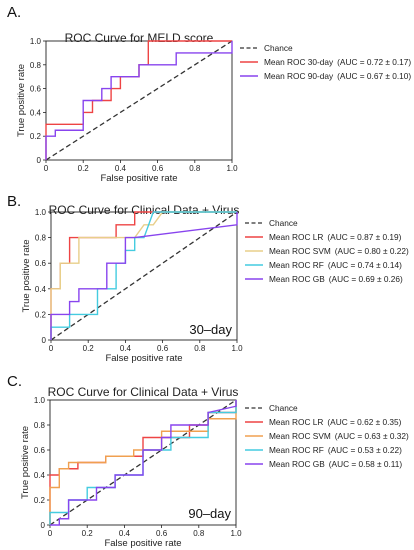  I want to click on legend-label: Mean ROC RF (AUC = 0.74 ± 0.14), so click(335, 265).